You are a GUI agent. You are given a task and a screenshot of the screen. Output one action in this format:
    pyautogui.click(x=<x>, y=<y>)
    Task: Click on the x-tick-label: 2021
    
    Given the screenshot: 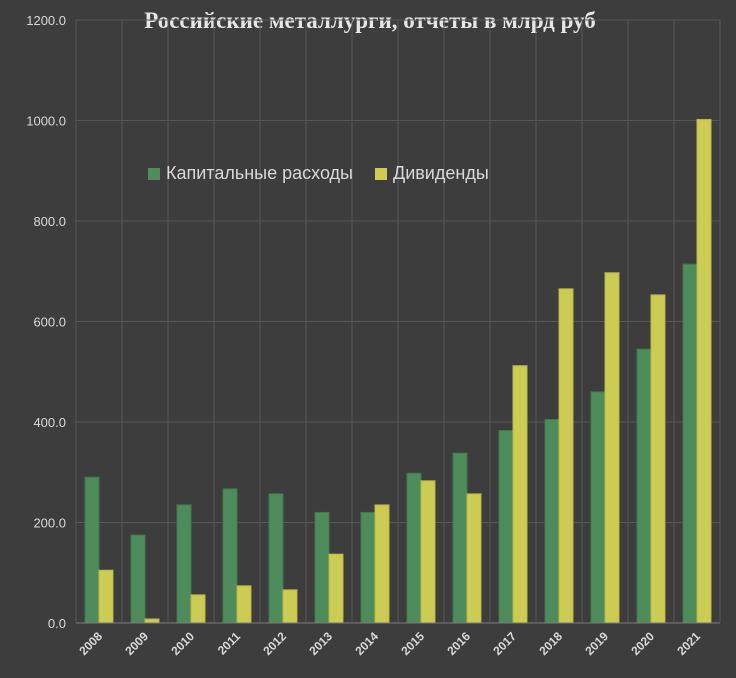 What is the action you would take?
    pyautogui.click(x=688, y=643)
    